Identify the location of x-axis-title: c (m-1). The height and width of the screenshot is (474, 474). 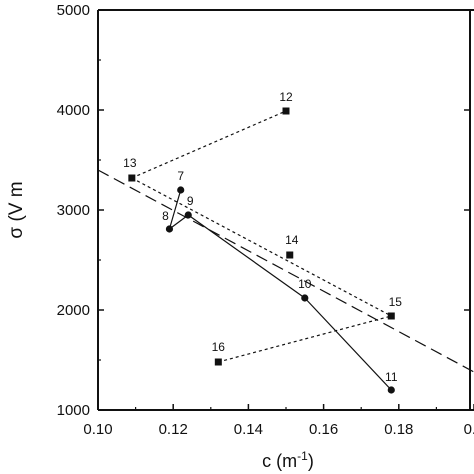
(288, 460).